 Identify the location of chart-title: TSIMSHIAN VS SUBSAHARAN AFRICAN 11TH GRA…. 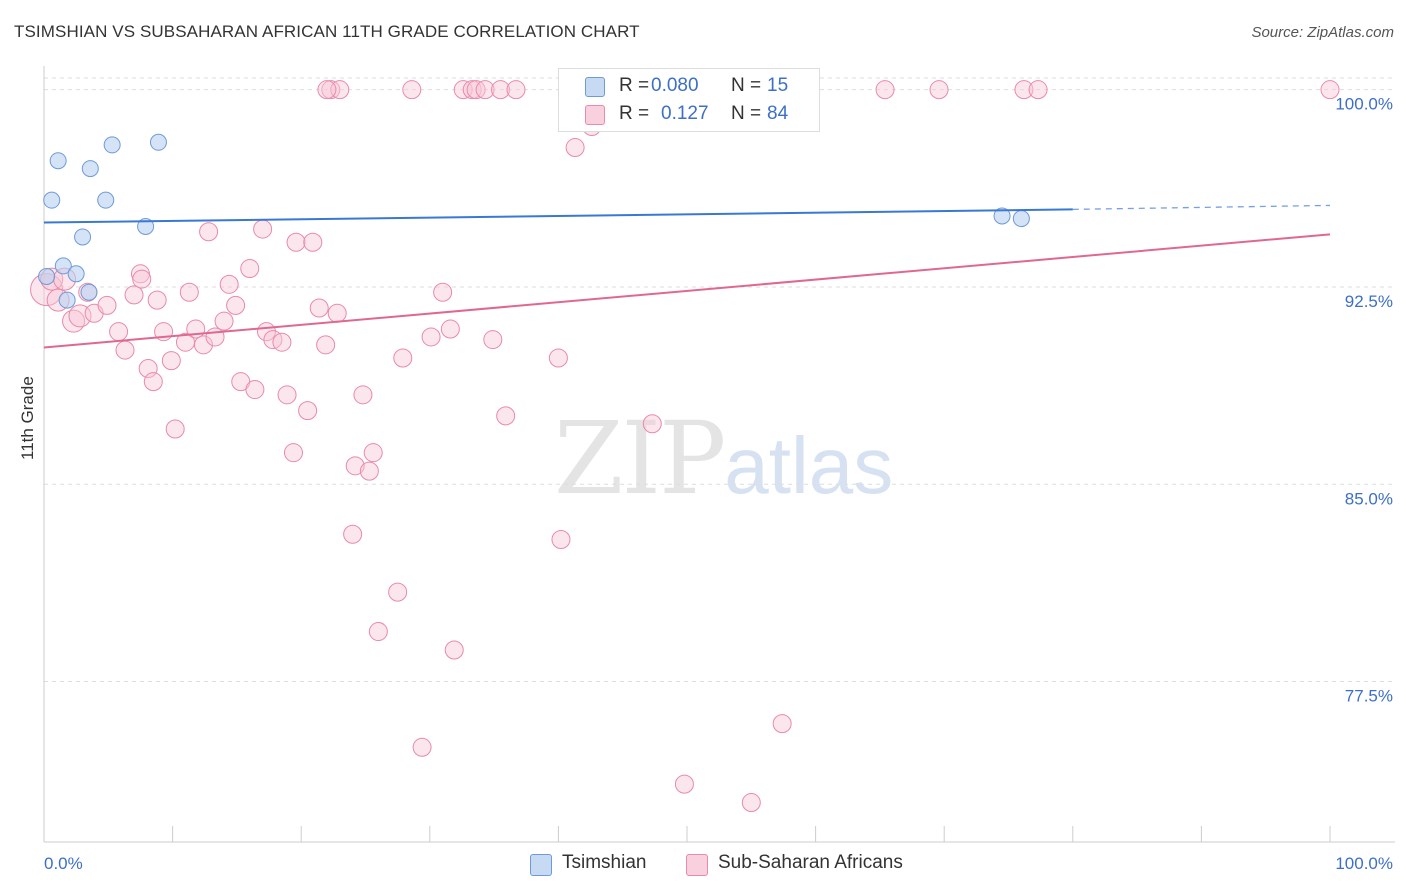
(327, 31).